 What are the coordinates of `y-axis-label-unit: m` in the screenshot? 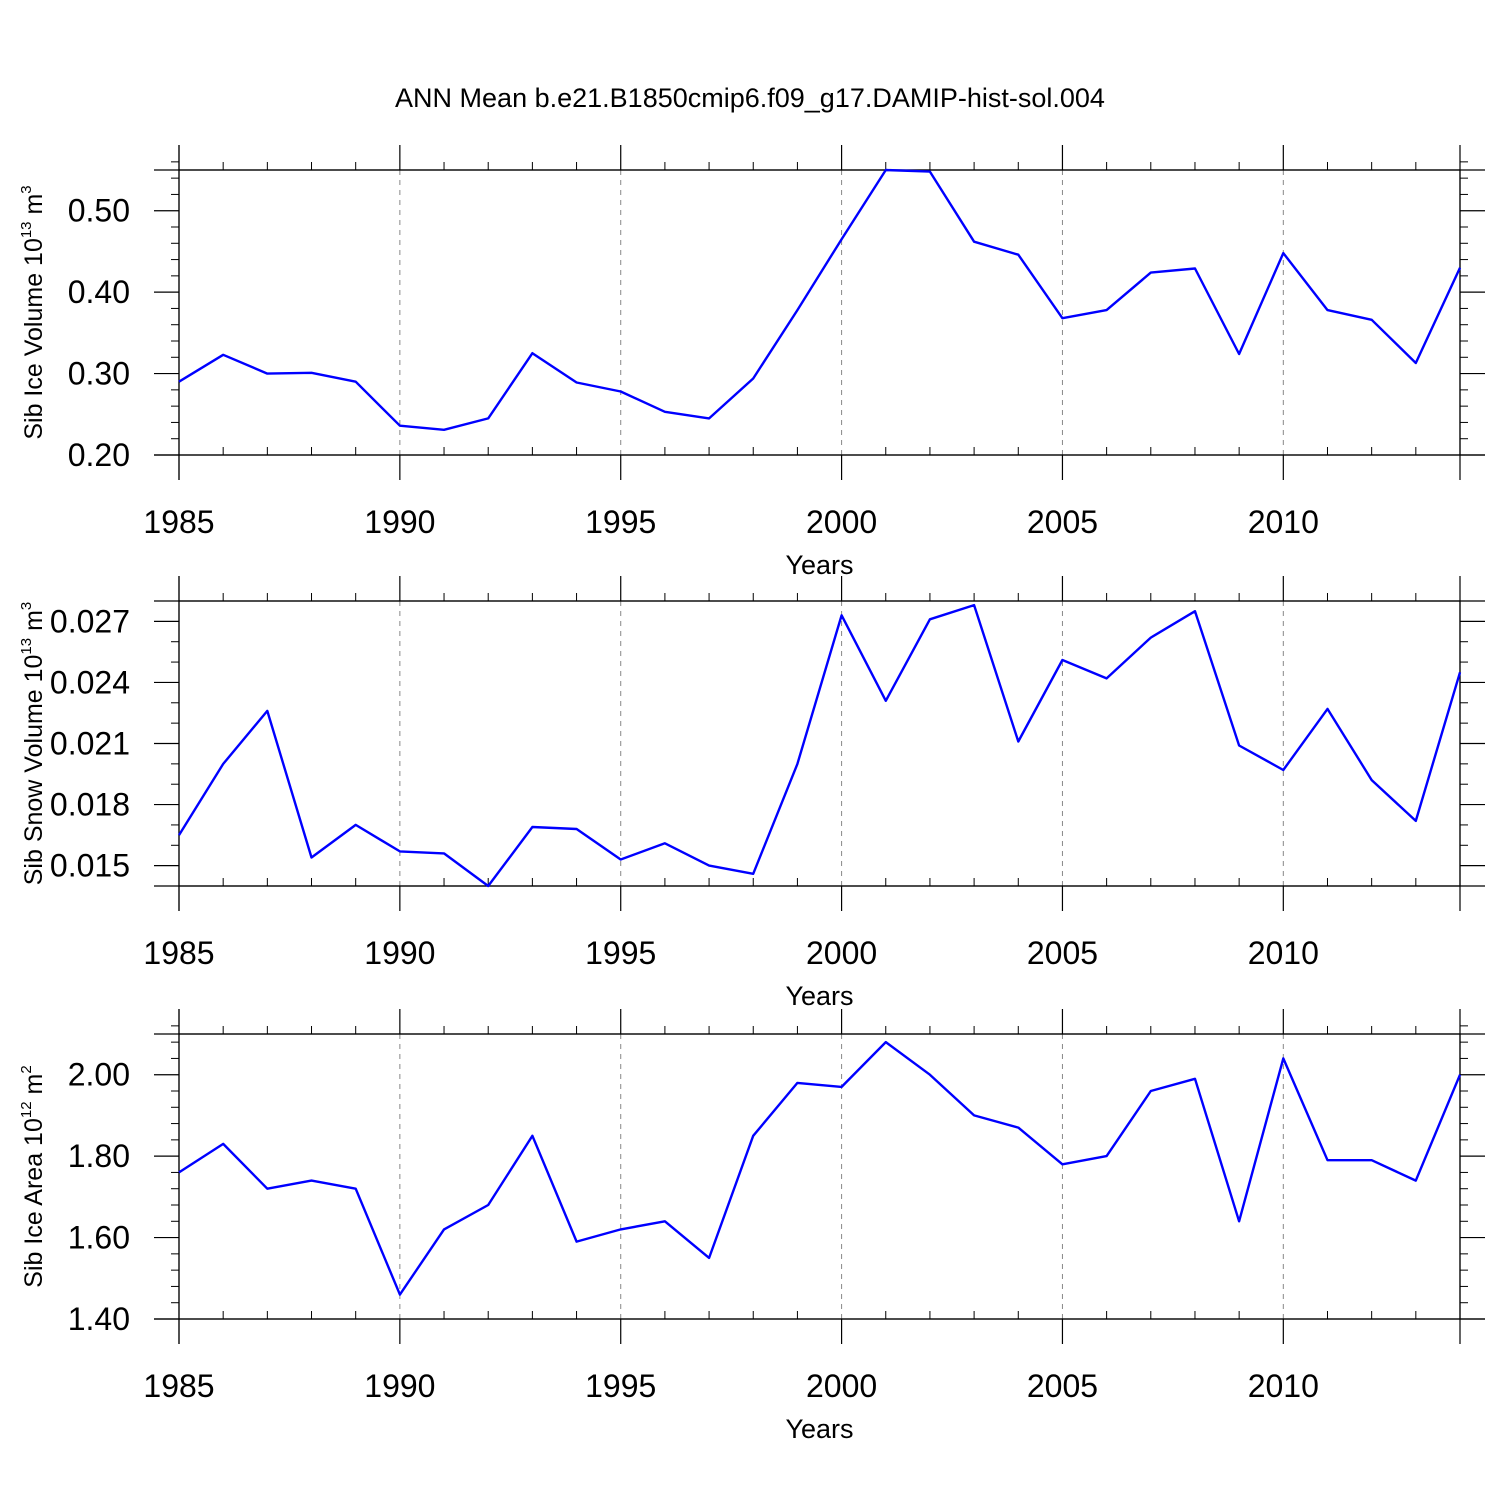 It's located at (34, 208).